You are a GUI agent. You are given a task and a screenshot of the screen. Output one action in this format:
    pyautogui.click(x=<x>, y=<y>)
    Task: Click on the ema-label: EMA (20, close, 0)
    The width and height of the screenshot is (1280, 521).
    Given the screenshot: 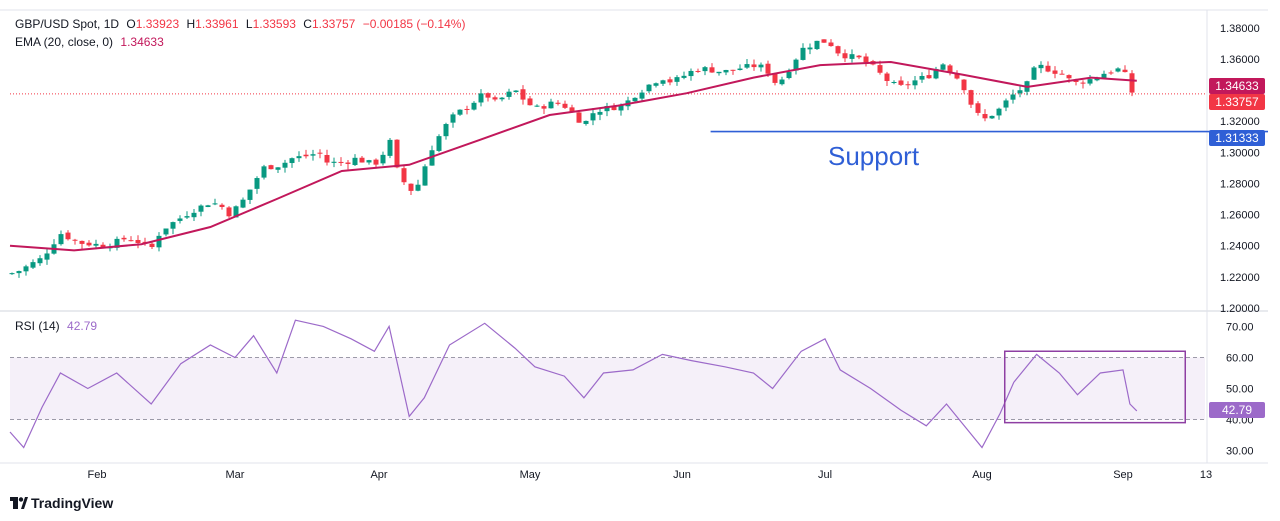 What is the action you would take?
    pyautogui.click(x=64, y=42)
    